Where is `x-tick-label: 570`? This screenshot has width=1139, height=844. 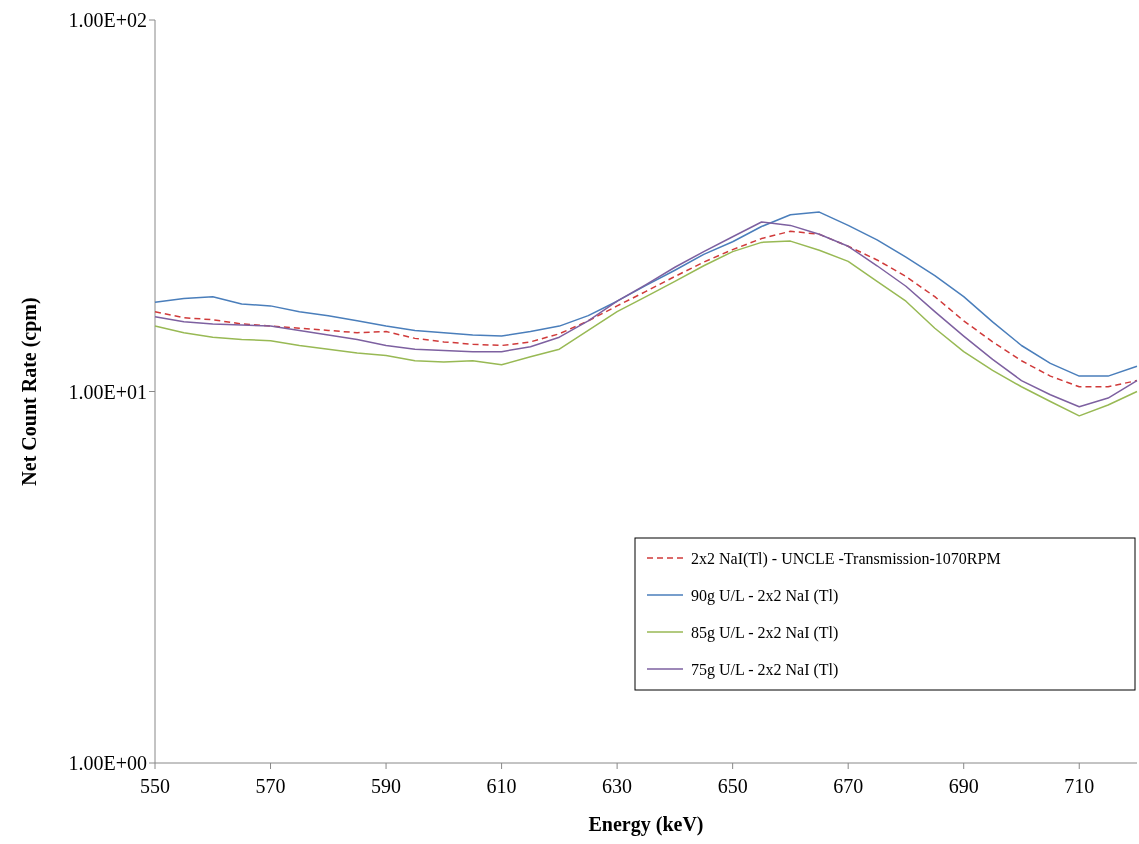
x-tick-label: 570 is located at coordinates (270, 786).